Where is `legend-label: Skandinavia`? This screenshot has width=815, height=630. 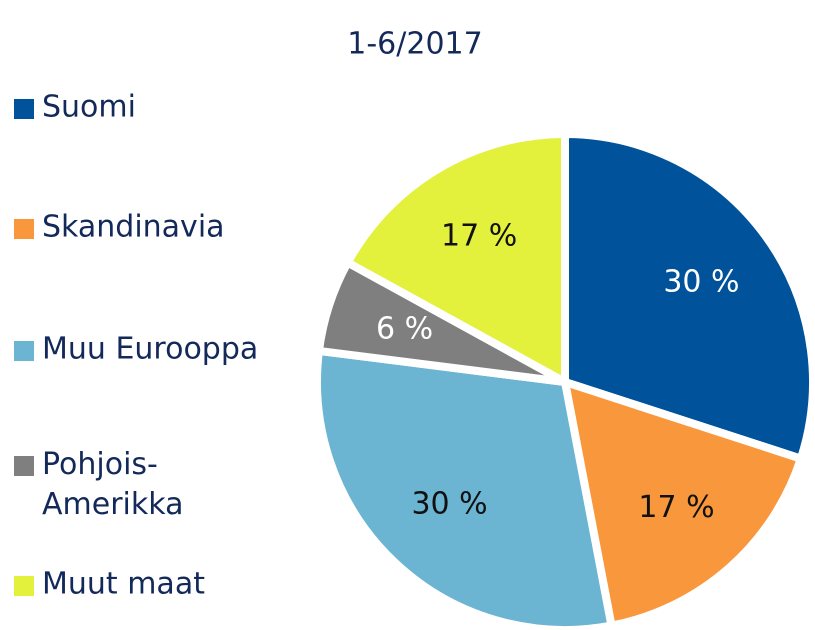
legend-label: Skandinavia is located at coordinates (133, 227).